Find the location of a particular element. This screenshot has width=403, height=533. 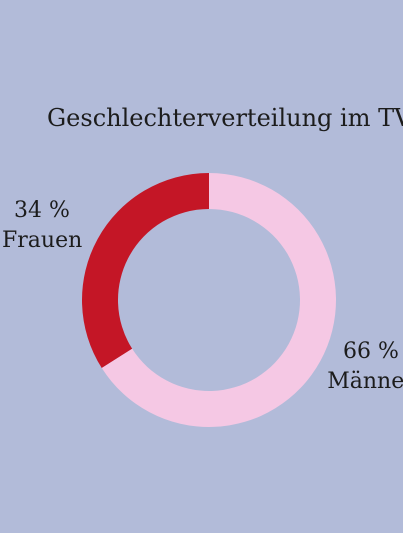

slice-label-maenner: 66 % Männer is located at coordinates (364, 367).